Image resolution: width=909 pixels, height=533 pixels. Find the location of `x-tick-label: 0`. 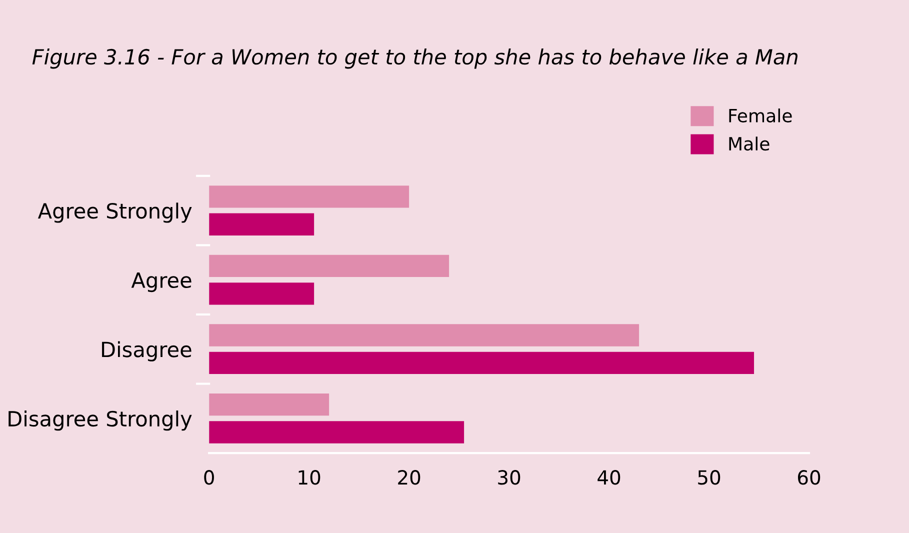

x-tick-label: 0 is located at coordinates (209, 477).